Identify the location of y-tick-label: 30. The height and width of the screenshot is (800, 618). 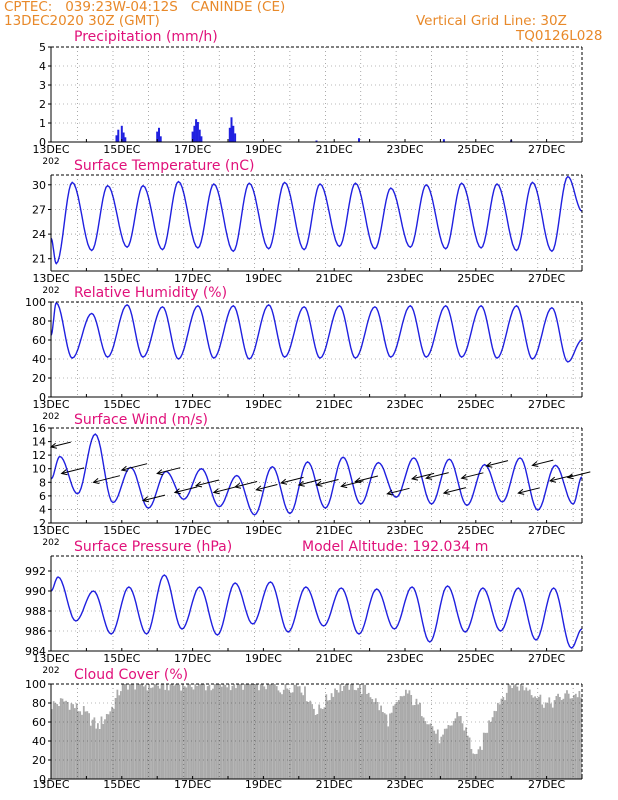
(39, 185).